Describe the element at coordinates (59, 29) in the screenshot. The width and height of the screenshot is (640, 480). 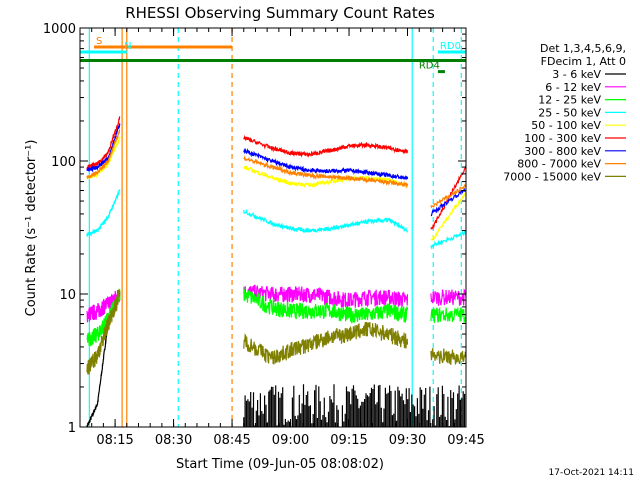
I see `y-tick-label: 1000` at that location.